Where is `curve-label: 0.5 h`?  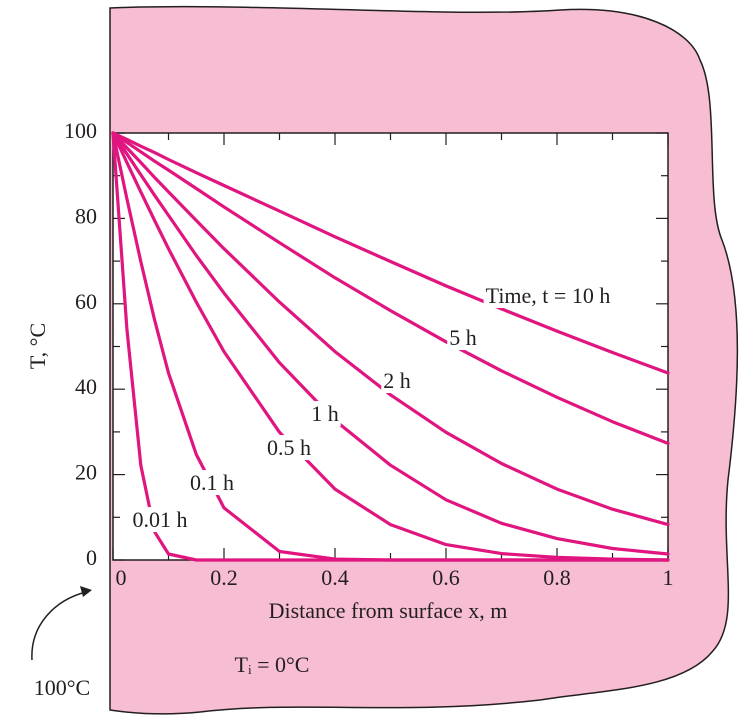 curve-label: 0.5 h is located at coordinates (289, 447).